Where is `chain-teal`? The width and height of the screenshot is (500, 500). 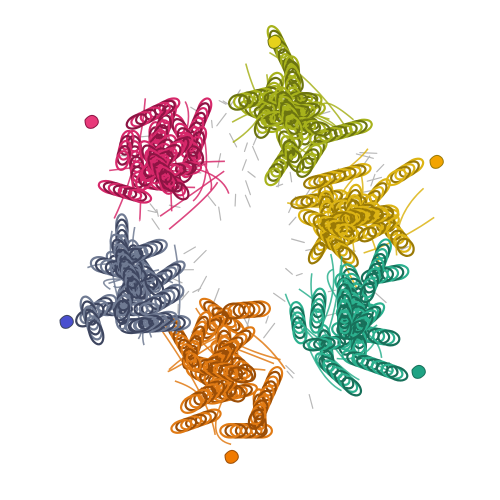 chain-teal is located at coordinates (355, 317).